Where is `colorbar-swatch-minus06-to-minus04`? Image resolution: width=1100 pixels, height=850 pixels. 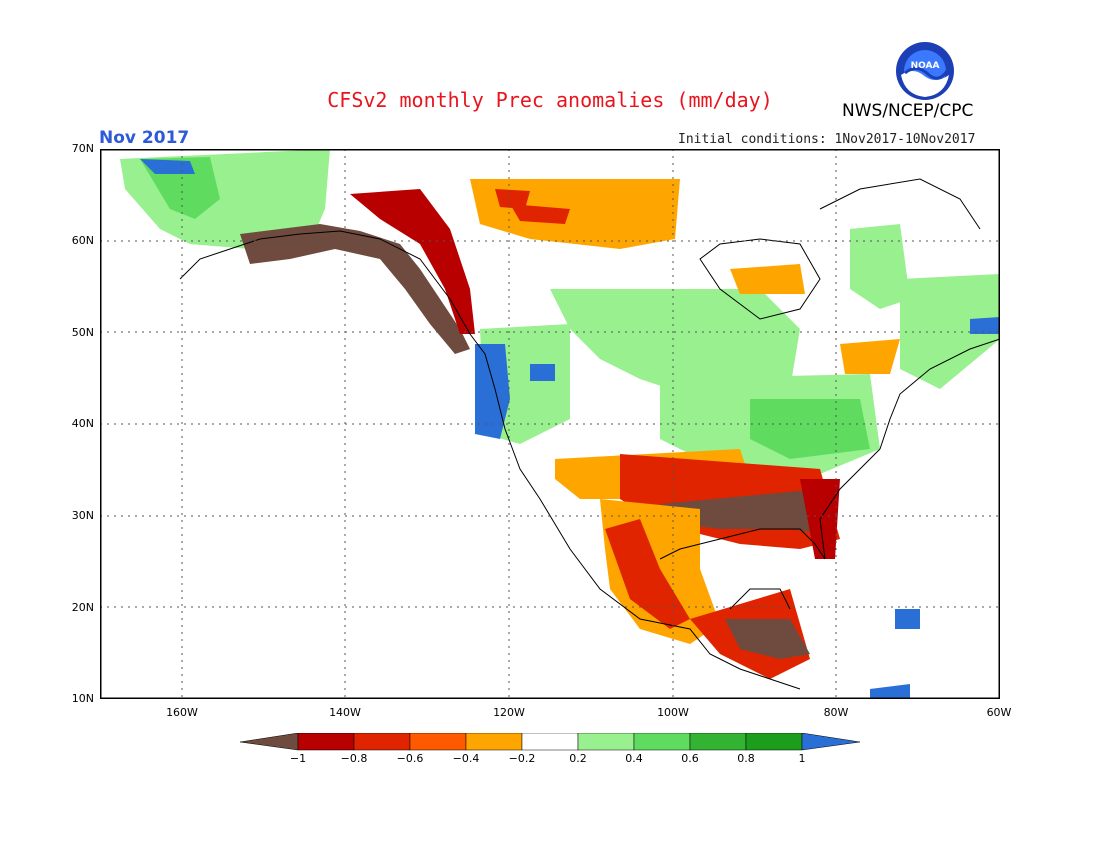 colorbar-swatch-minus06-to-minus04 is located at coordinates (438, 742).